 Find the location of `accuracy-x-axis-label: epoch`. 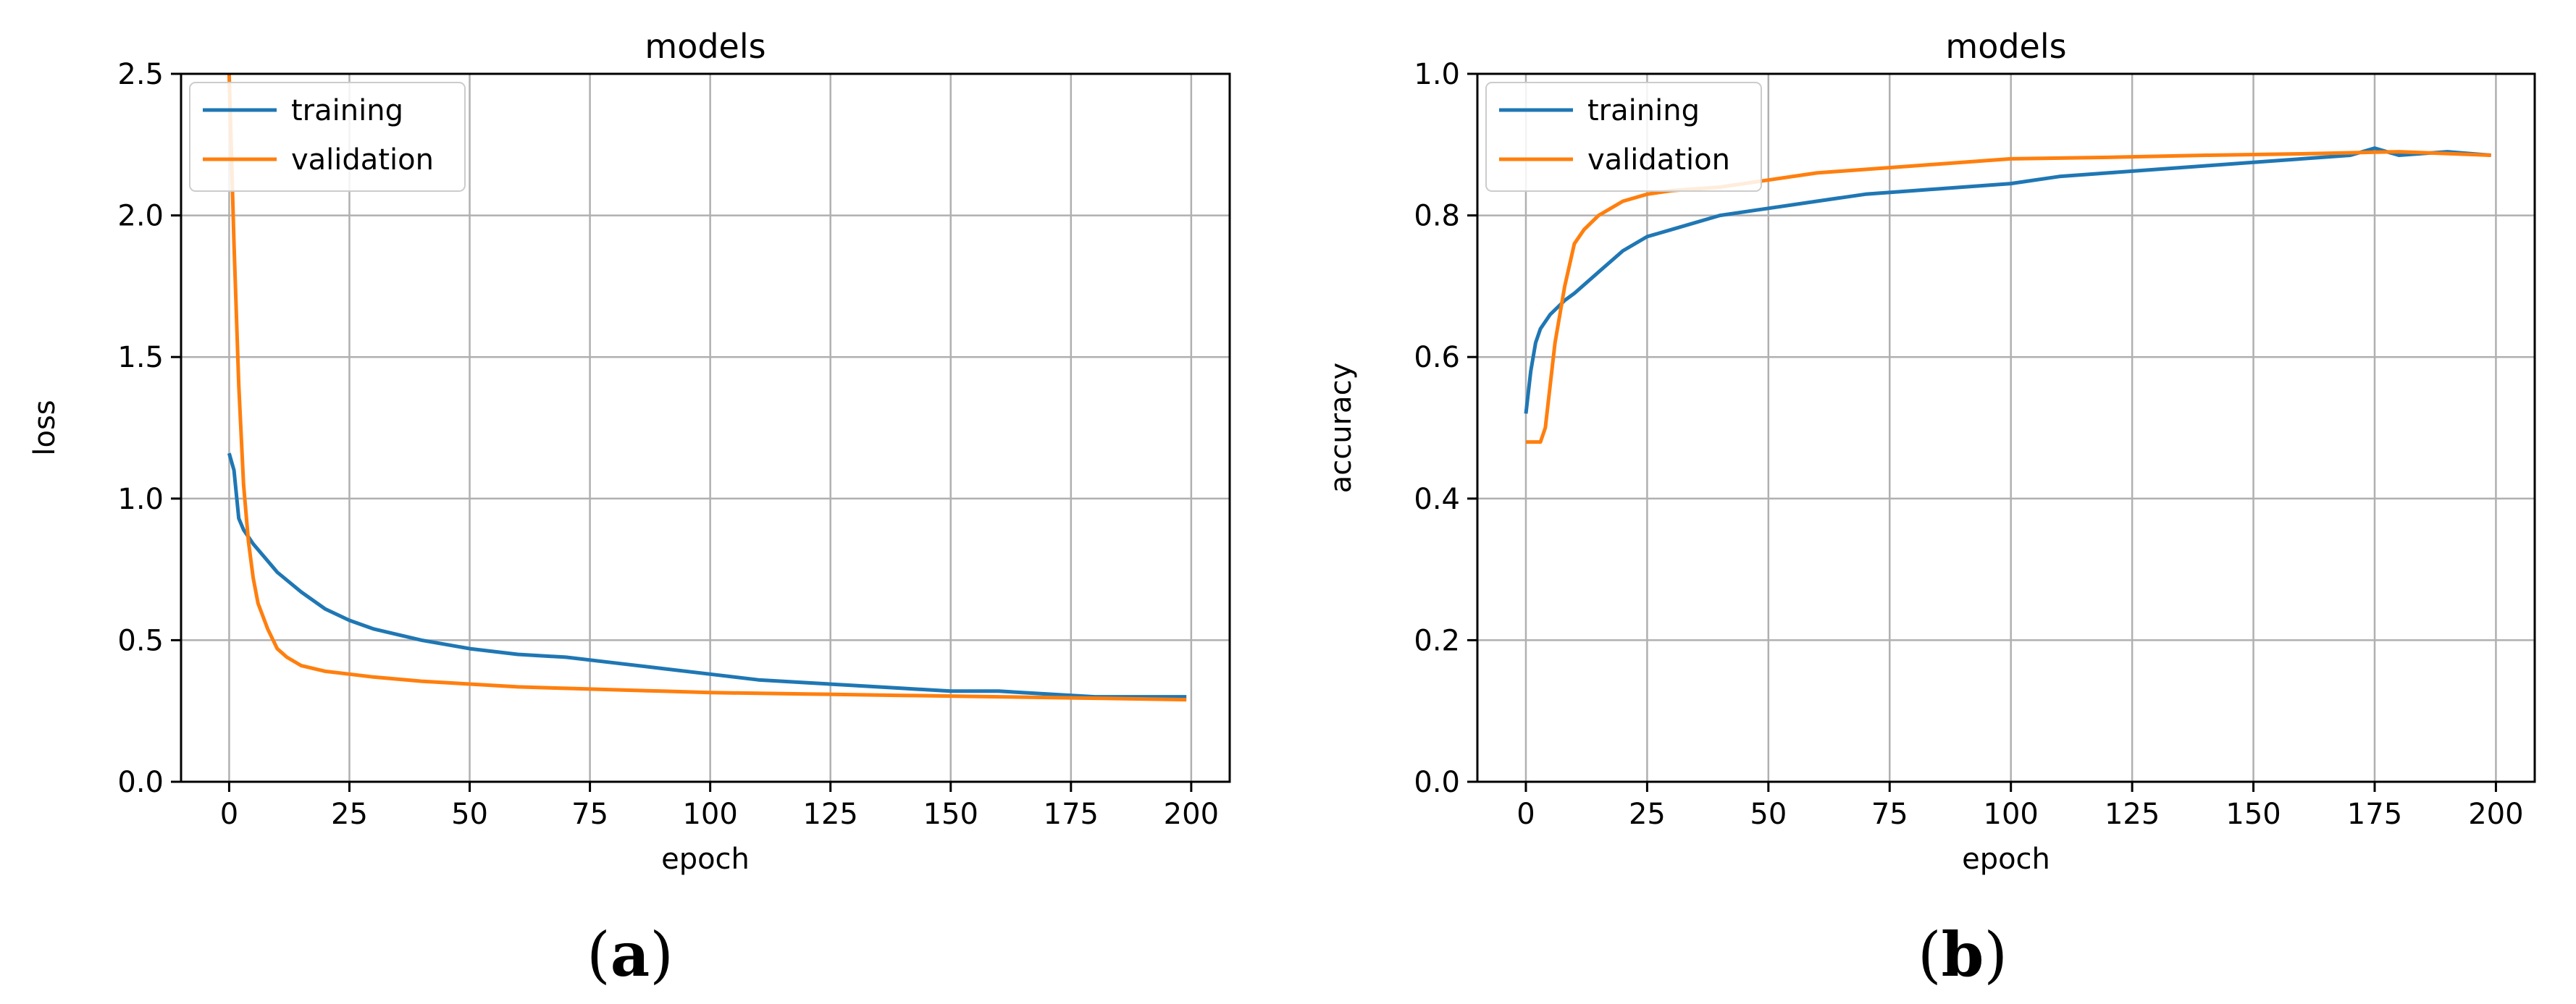

accuracy-x-axis-label: epoch is located at coordinates (2006, 859).